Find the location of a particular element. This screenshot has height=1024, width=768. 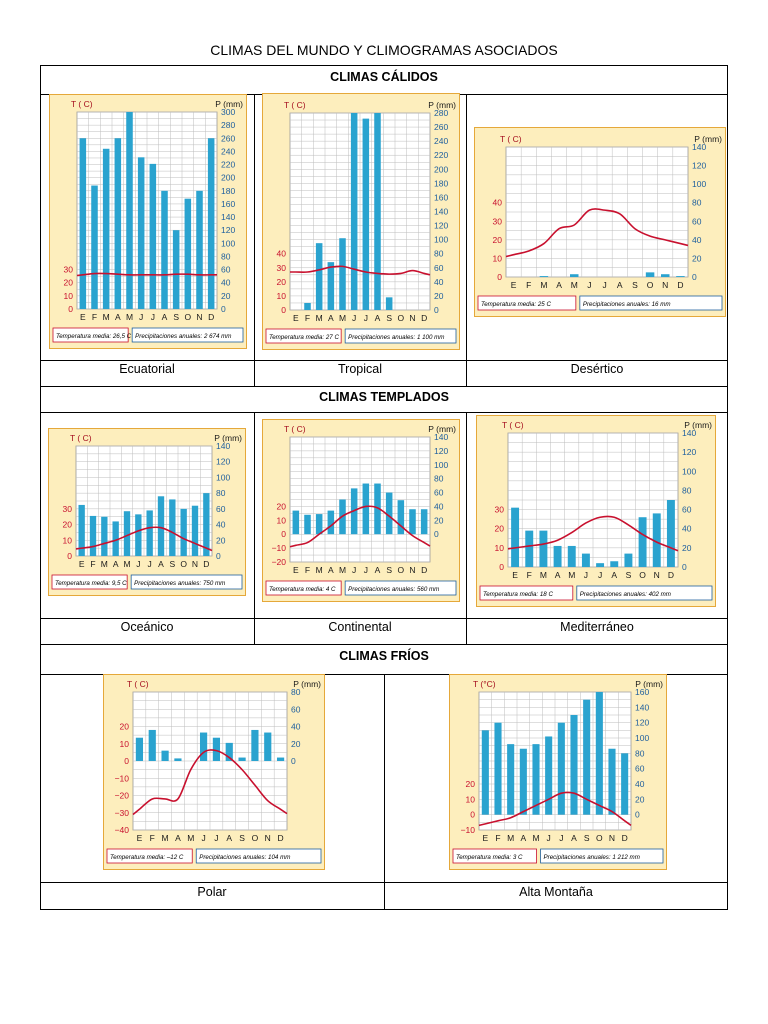

temperature-summary: Temperatura media: 3 C is located at coordinates (489, 857).